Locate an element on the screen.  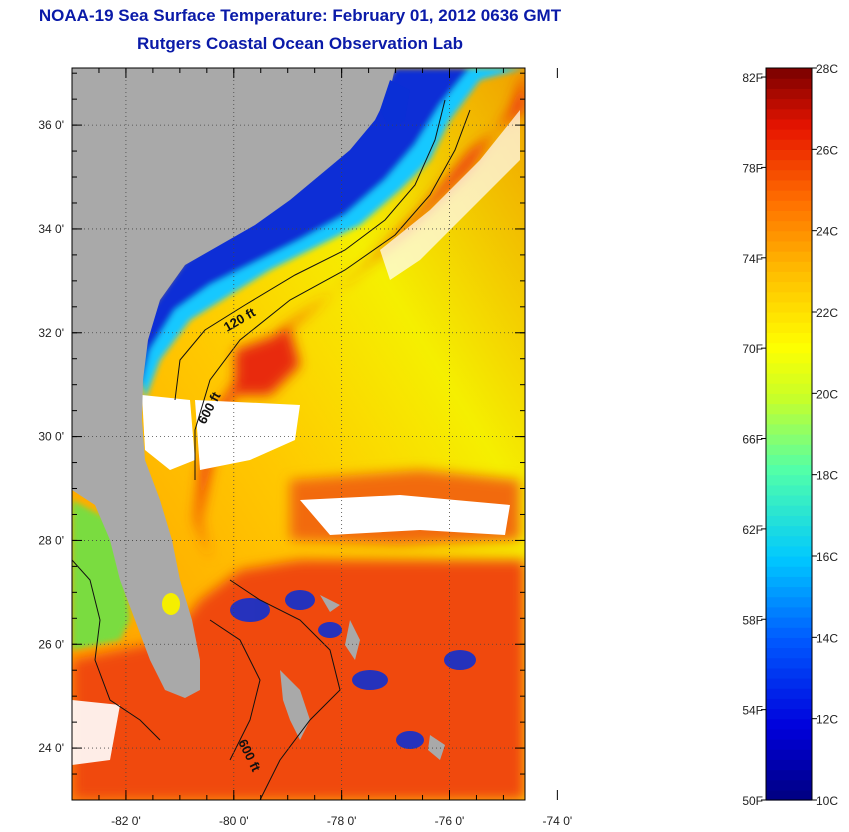
celsius-label: 18C is located at coordinates (827, 476).